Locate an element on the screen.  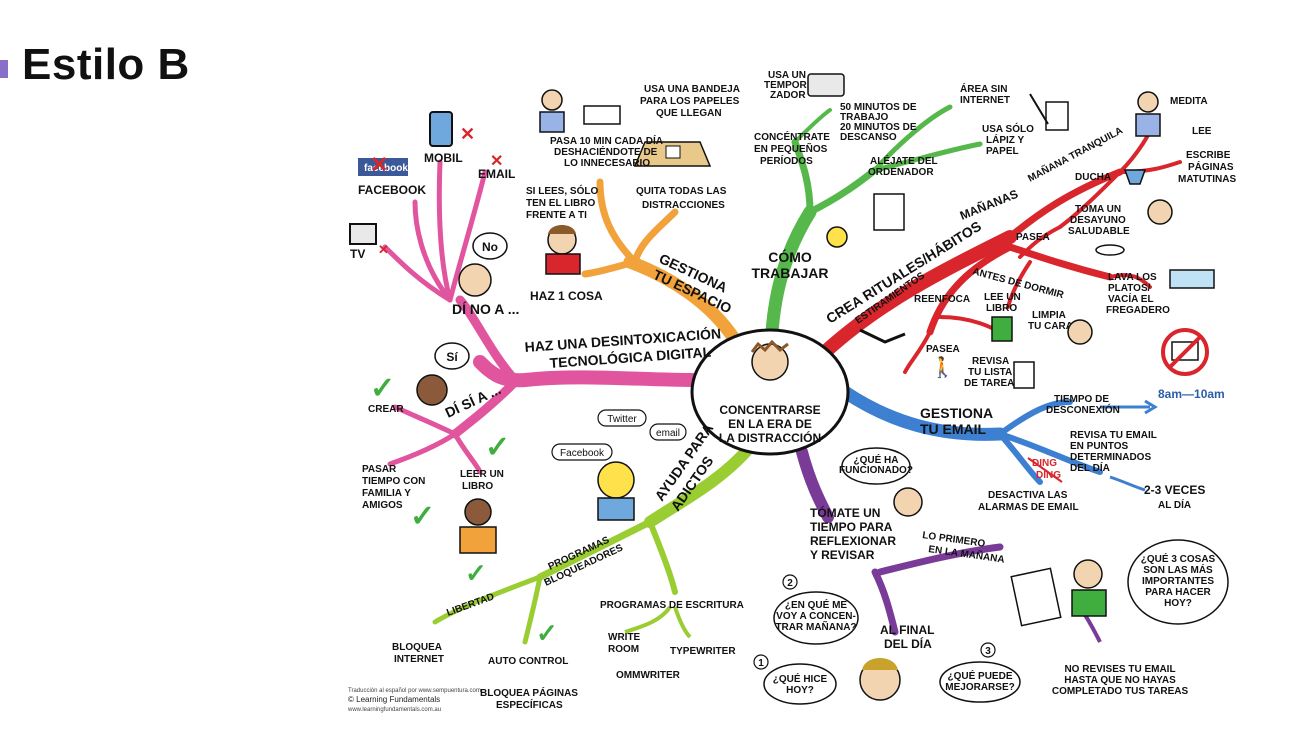
list-icon is located at coordinates (1024, 375).